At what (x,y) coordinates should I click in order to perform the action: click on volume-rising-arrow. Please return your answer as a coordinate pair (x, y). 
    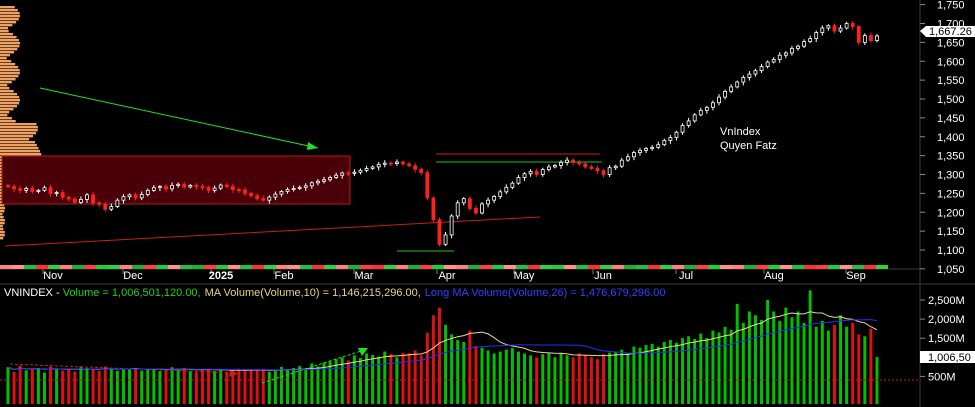
    Looking at the image, I should click on (363, 352).